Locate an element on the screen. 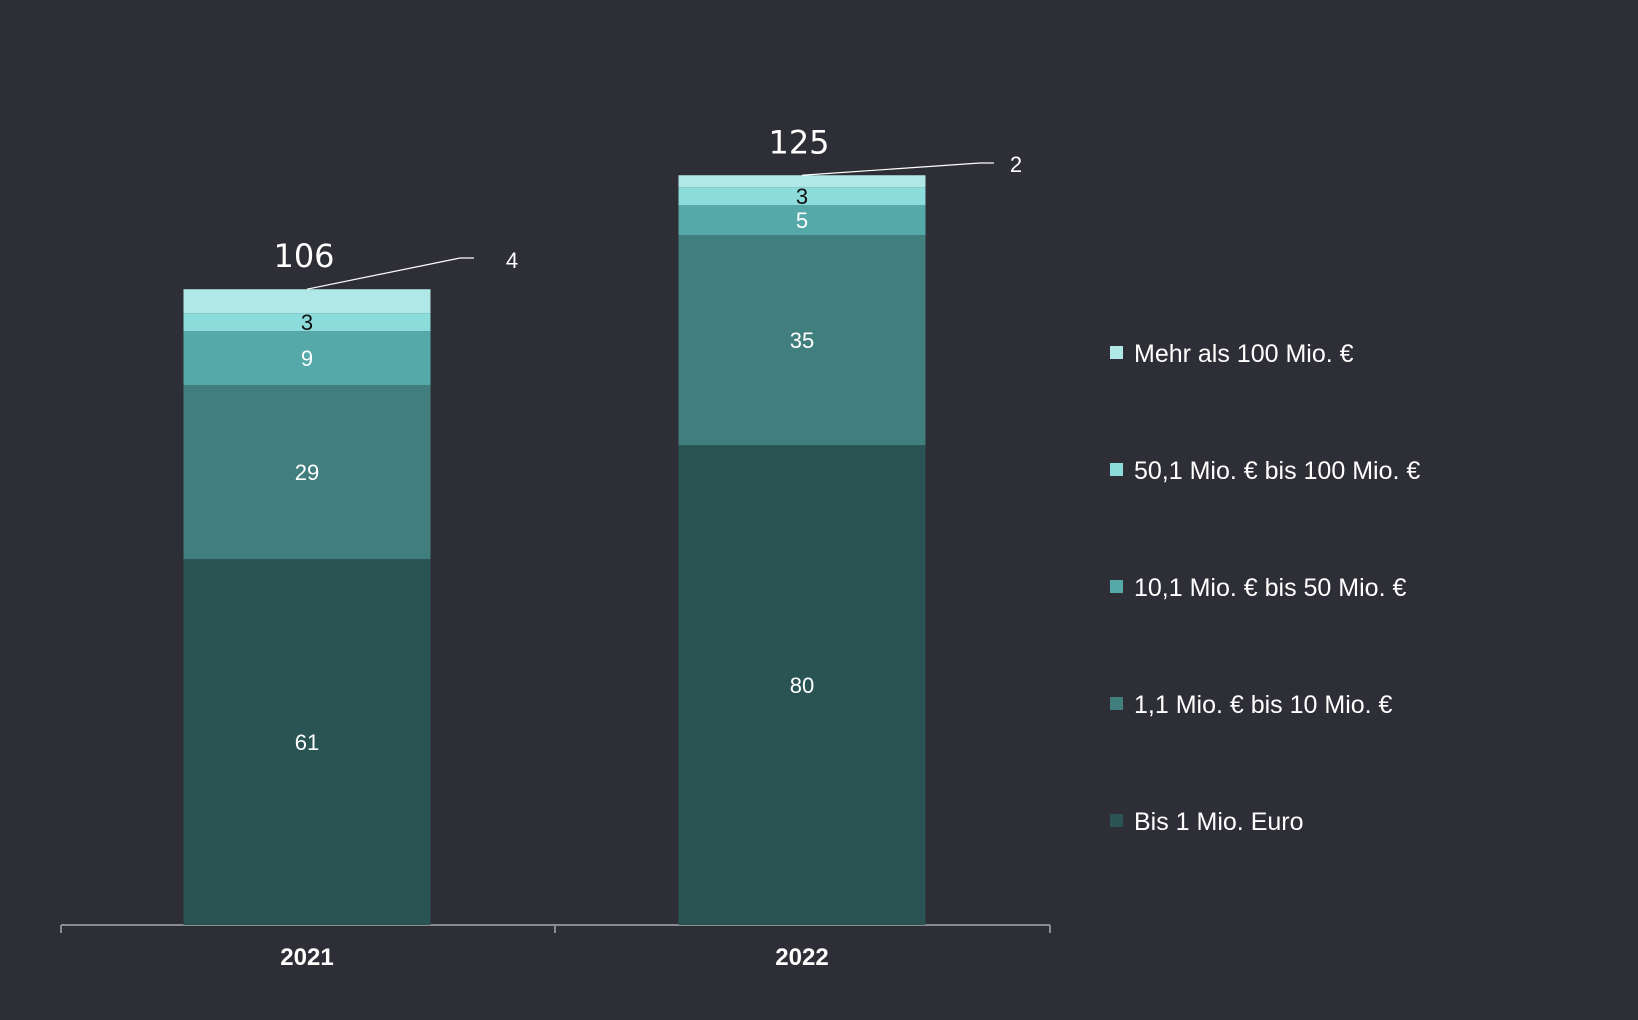 The width and height of the screenshot is (1638, 1020). data-label-2021-3: 3 is located at coordinates (307, 322).